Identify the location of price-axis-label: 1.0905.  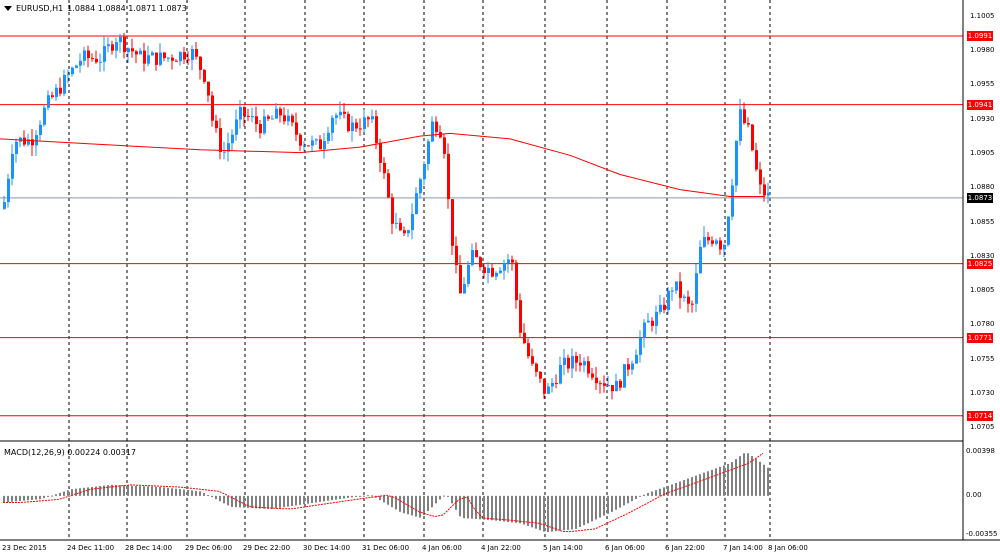
(982, 152).